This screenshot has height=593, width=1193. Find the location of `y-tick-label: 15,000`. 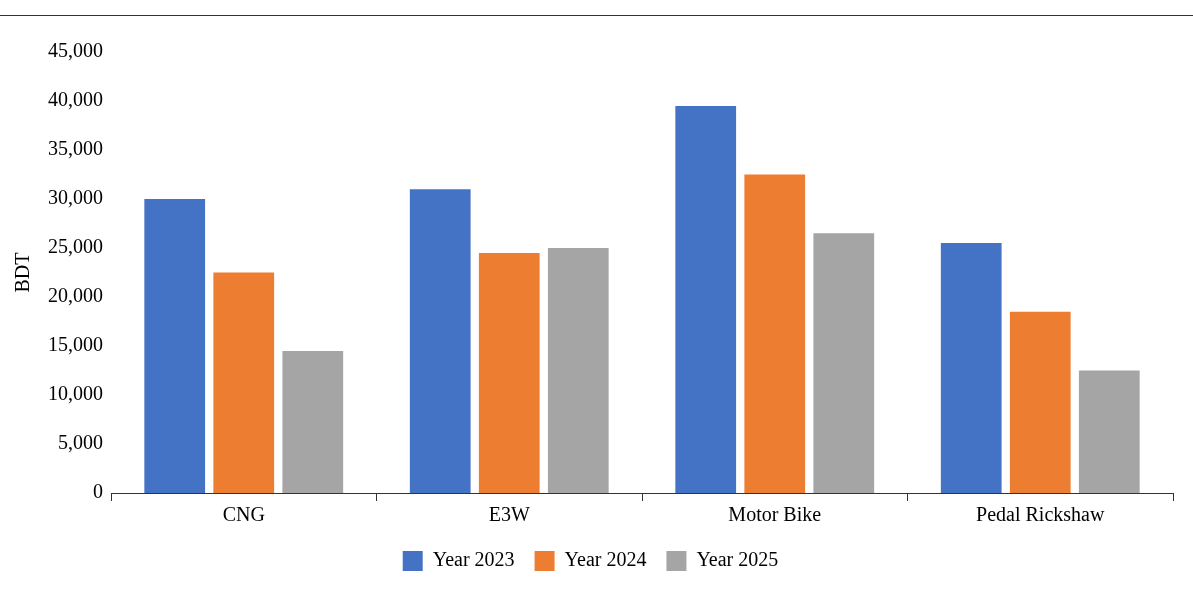

y-tick-label: 15,000 is located at coordinates (75, 344).